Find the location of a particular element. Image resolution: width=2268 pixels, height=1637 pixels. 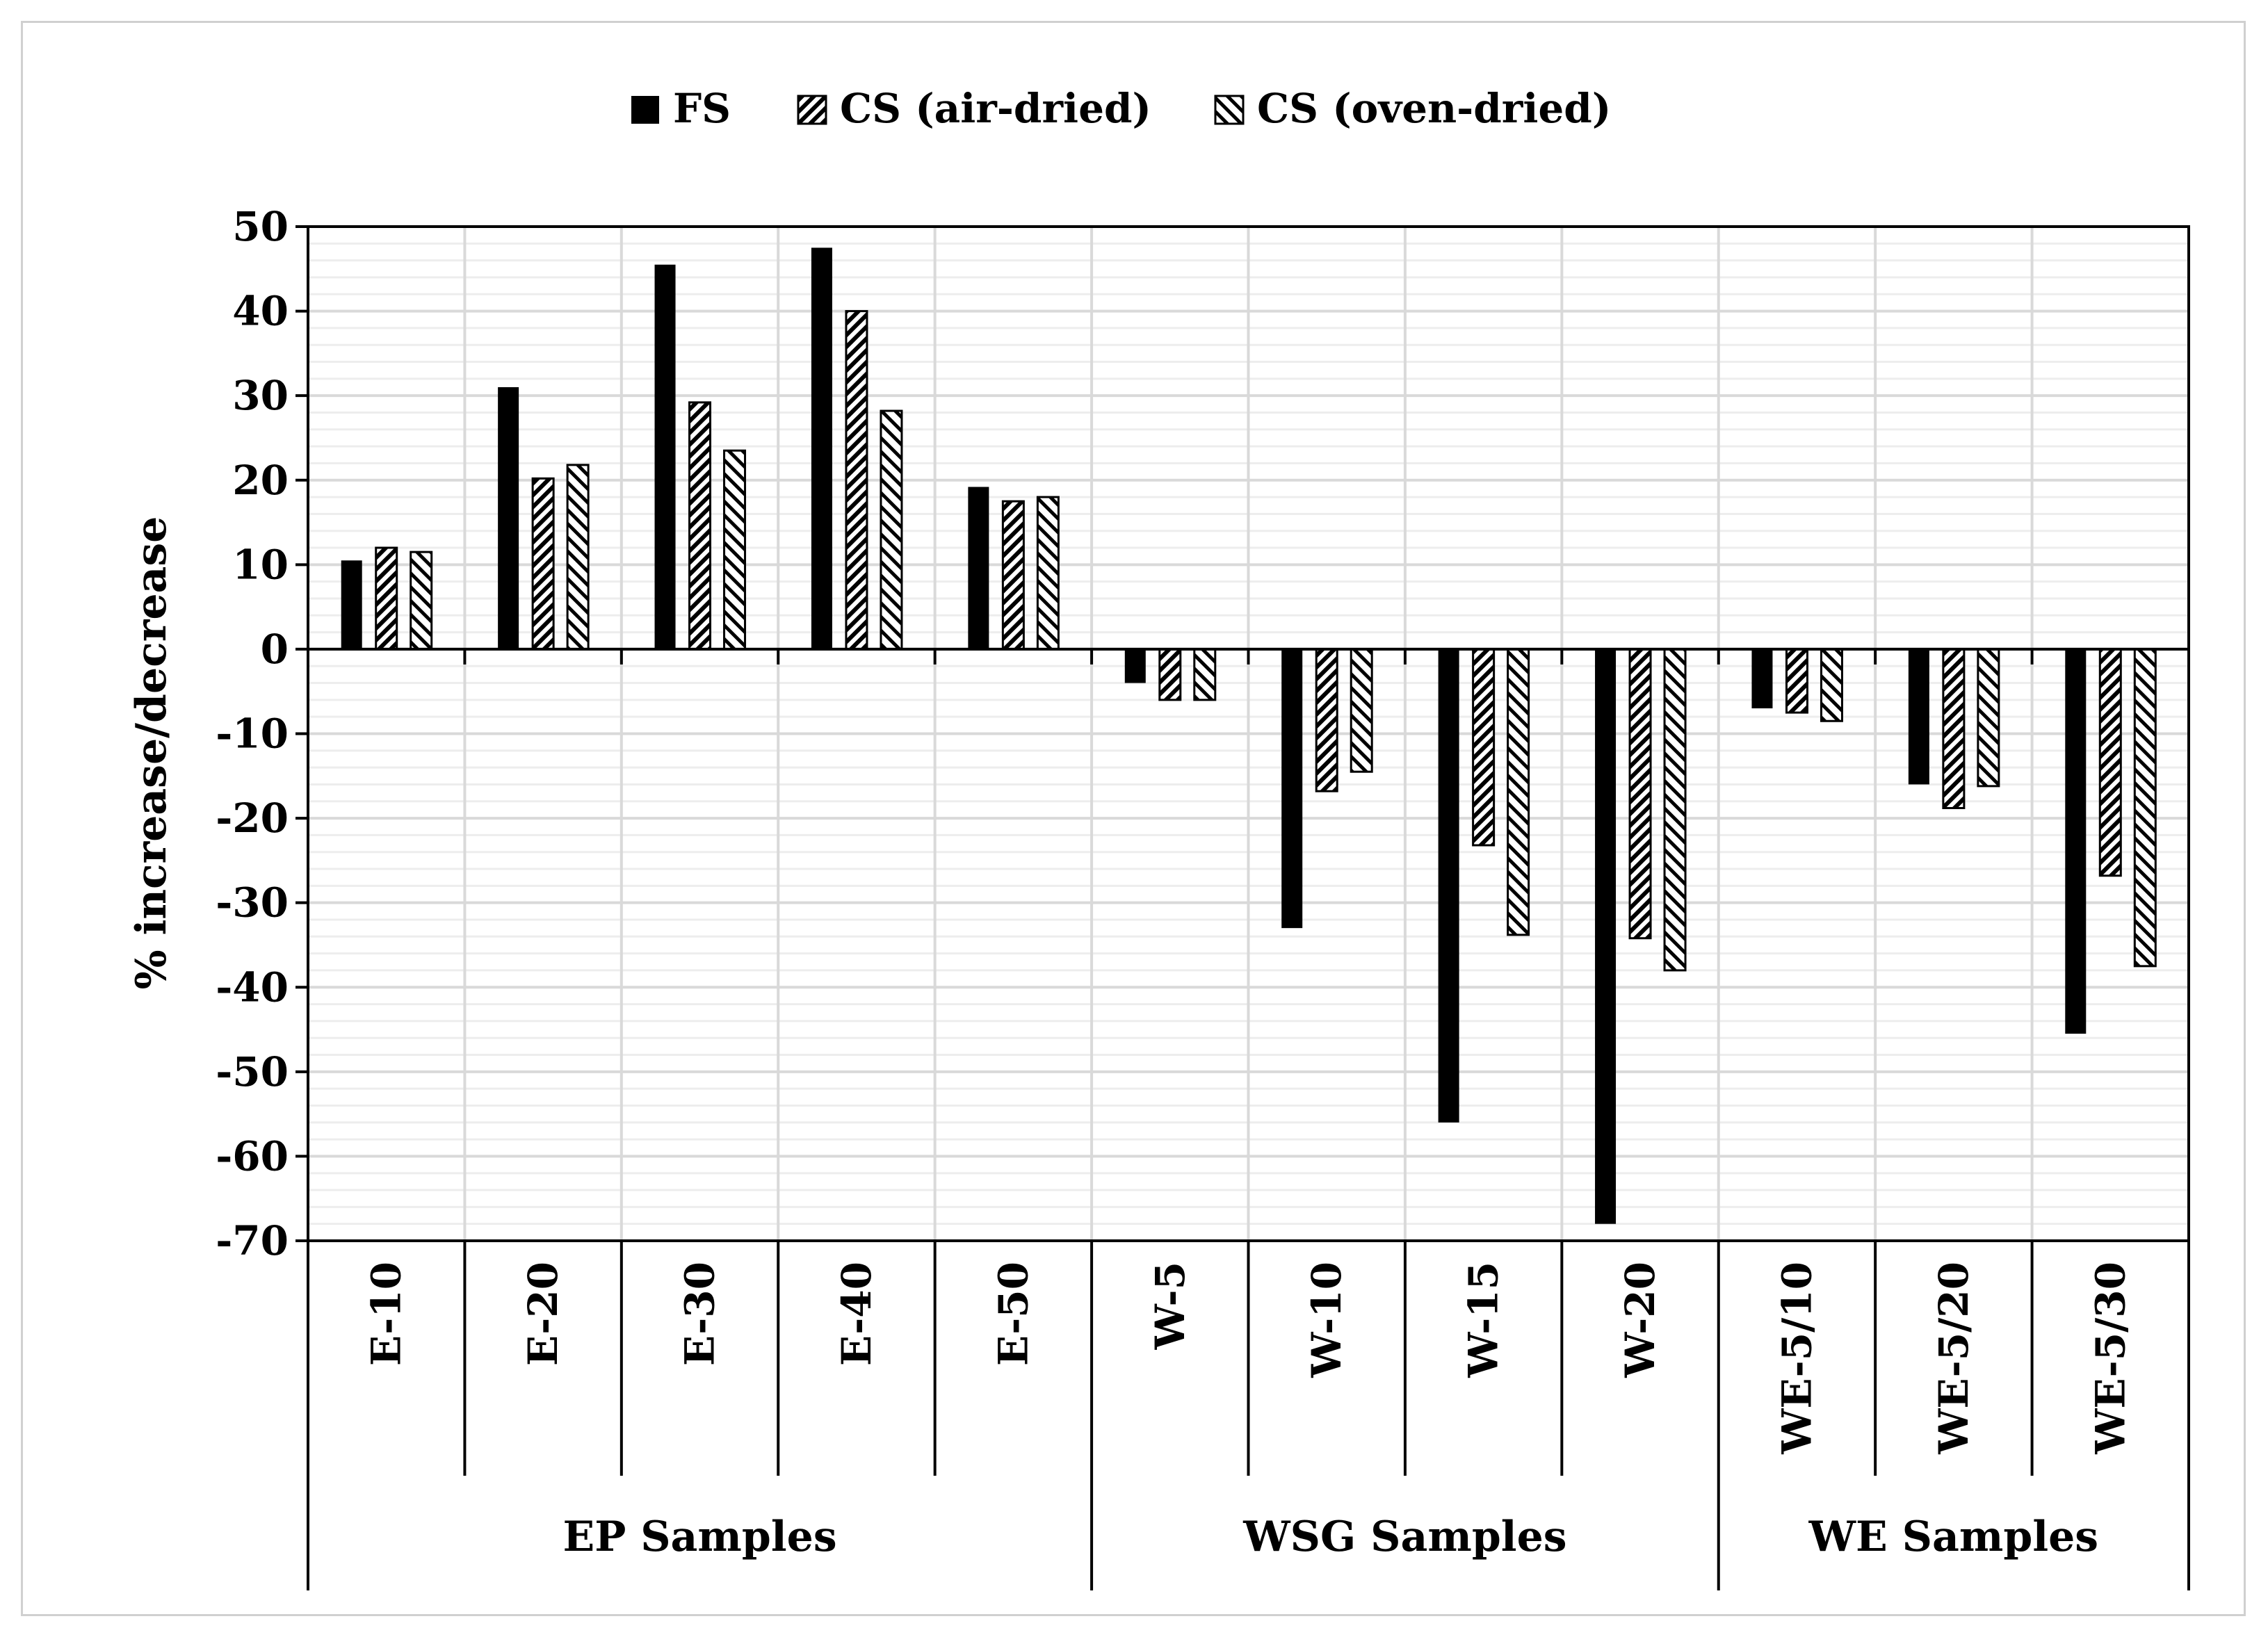

legend-label-cs-air: CS (air-dried) is located at coordinates (995, 108).